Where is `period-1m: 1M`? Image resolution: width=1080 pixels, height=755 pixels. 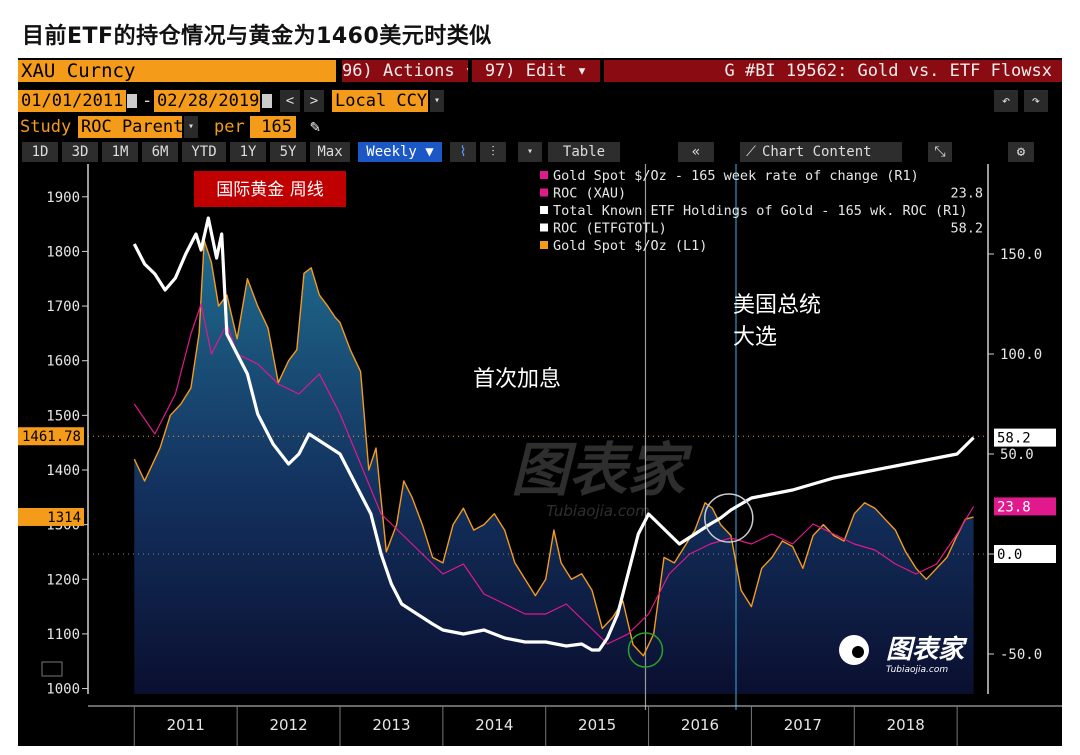
period-1m: 1M is located at coordinates (120, 152).